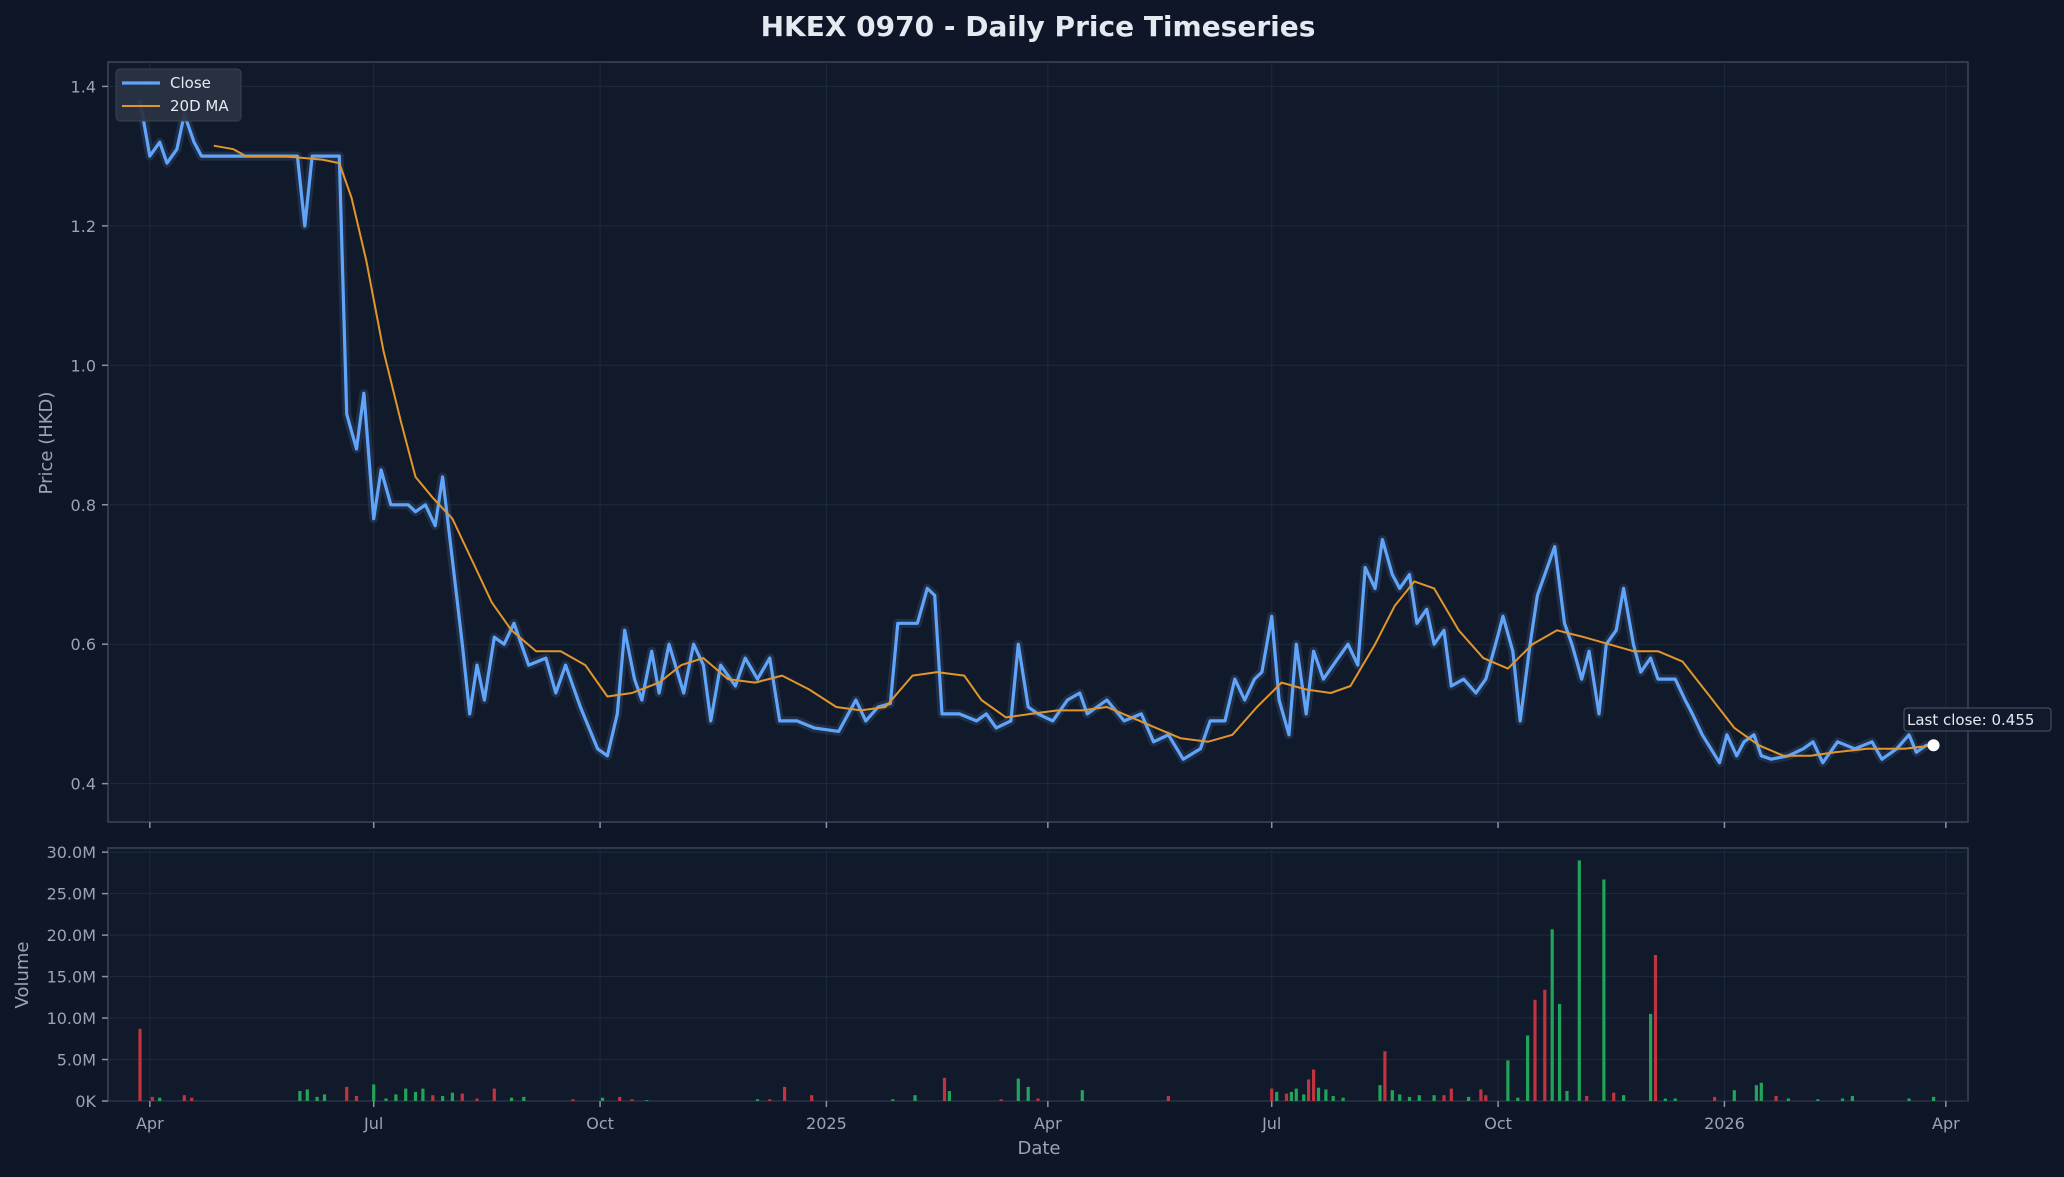 Image resolution: width=2064 pixels, height=1177 pixels. What do you see at coordinates (83, 226) in the screenshot?
I see `price-y-tick-label: 1.2` at bounding box center [83, 226].